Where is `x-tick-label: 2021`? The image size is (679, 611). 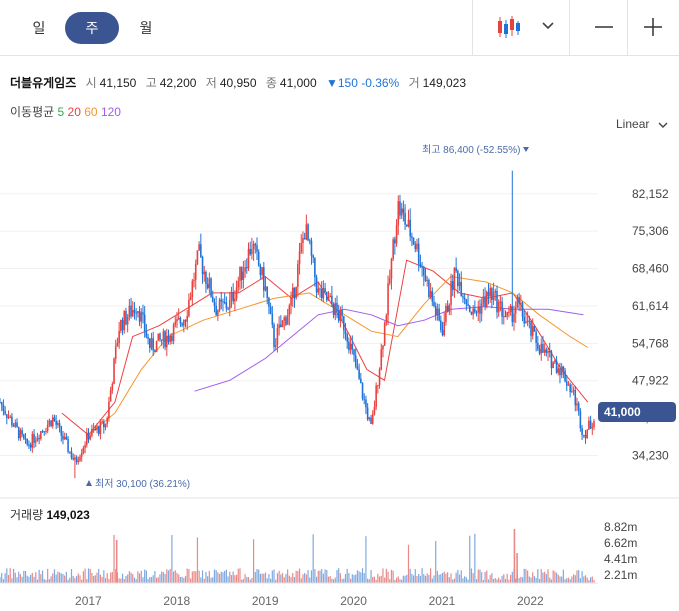
x-tick-label: 2021 is located at coordinates (442, 601).